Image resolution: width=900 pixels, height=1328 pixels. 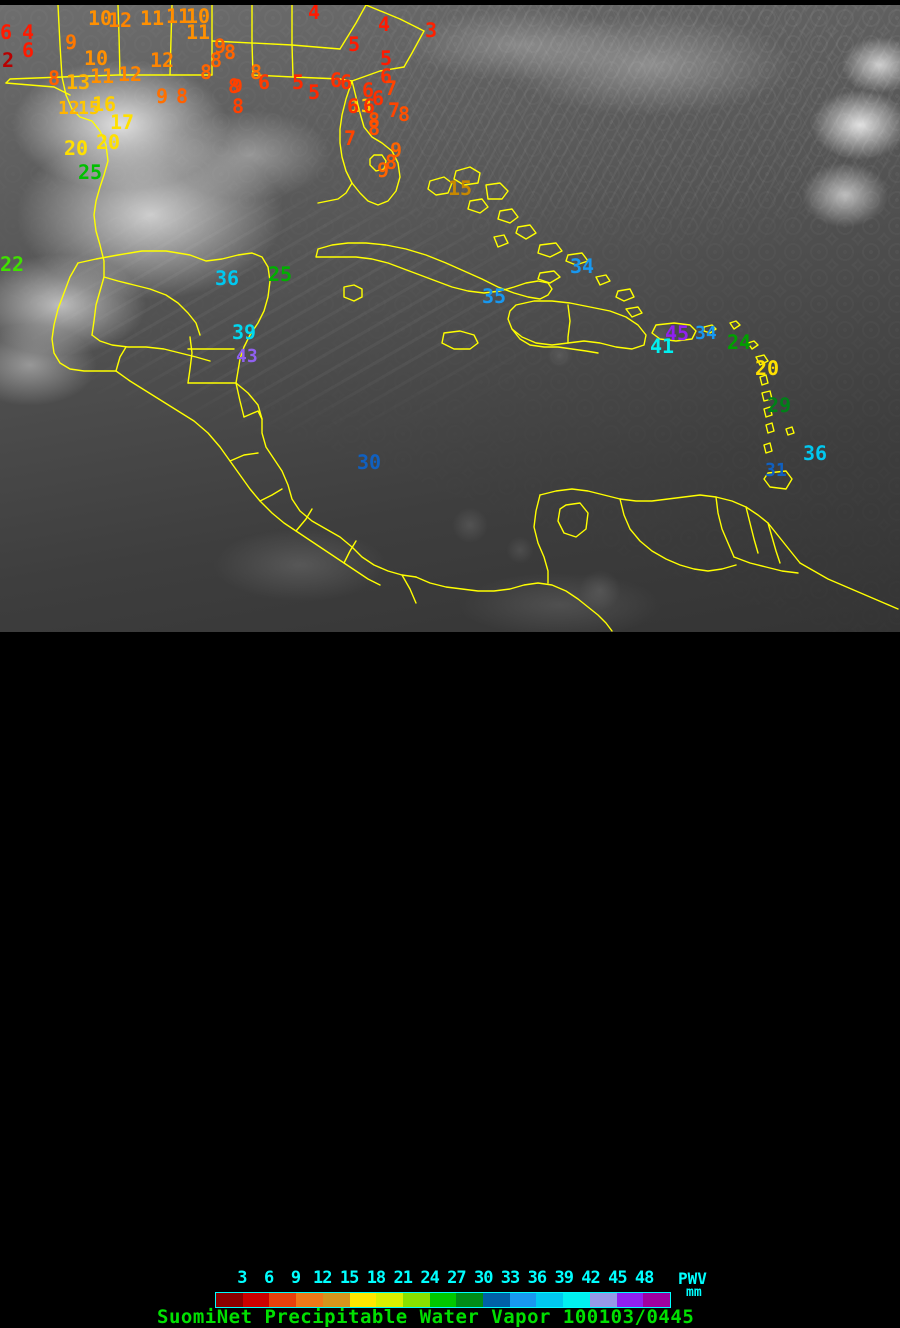 I want to click on island-stvincent, so click(x=770, y=428).